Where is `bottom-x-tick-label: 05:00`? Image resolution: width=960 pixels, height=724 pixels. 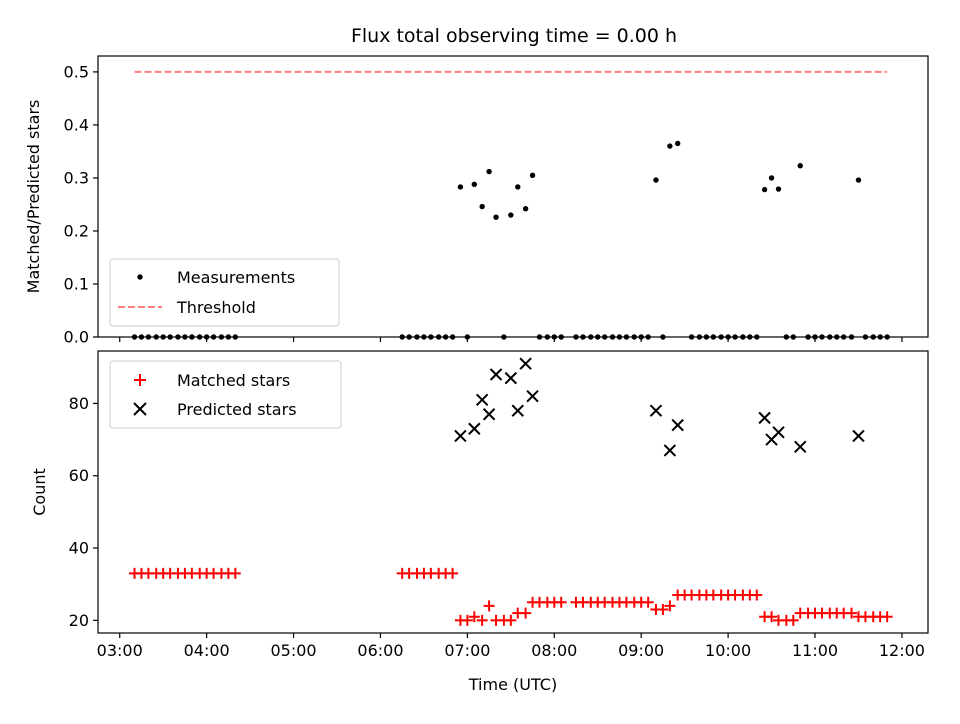
bottom-x-tick-label: 05:00 is located at coordinates (293, 650).